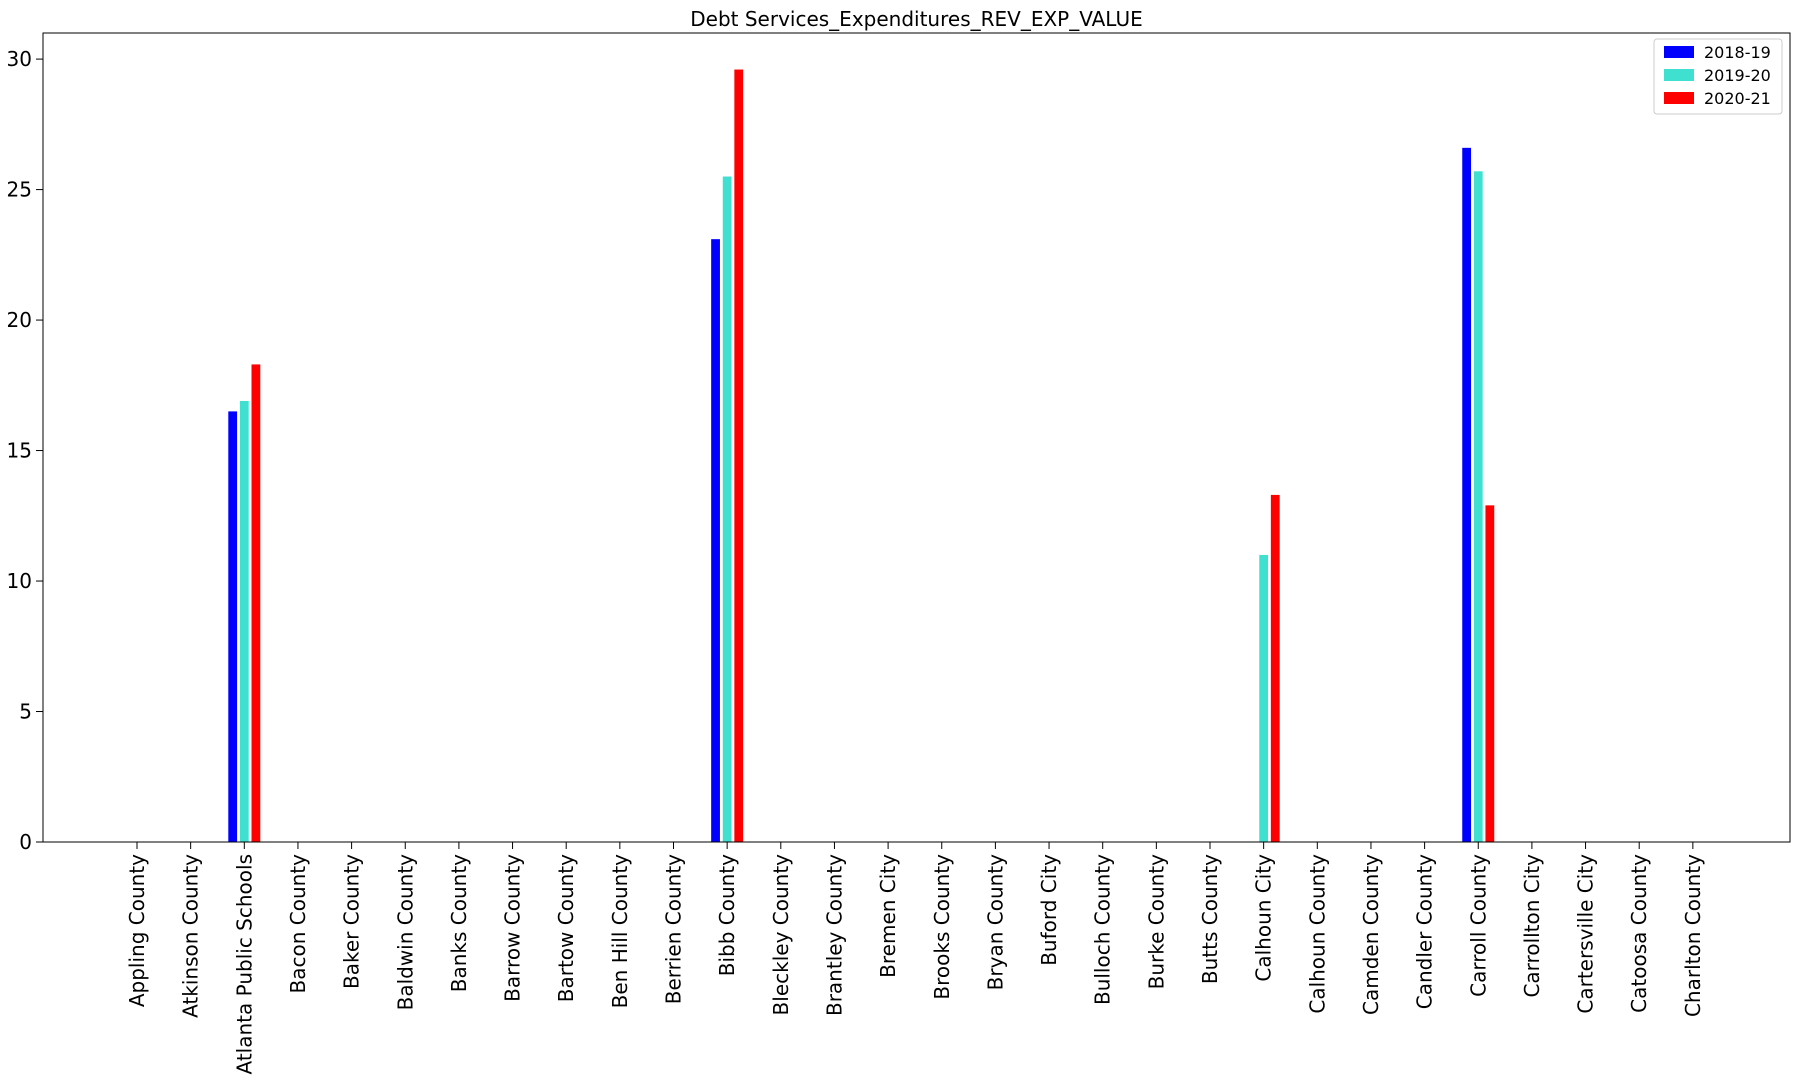 This screenshot has height=1080, width=1800. I want to click on y-axis: 0 5 10 15 20 25 30, so click(25, 450).